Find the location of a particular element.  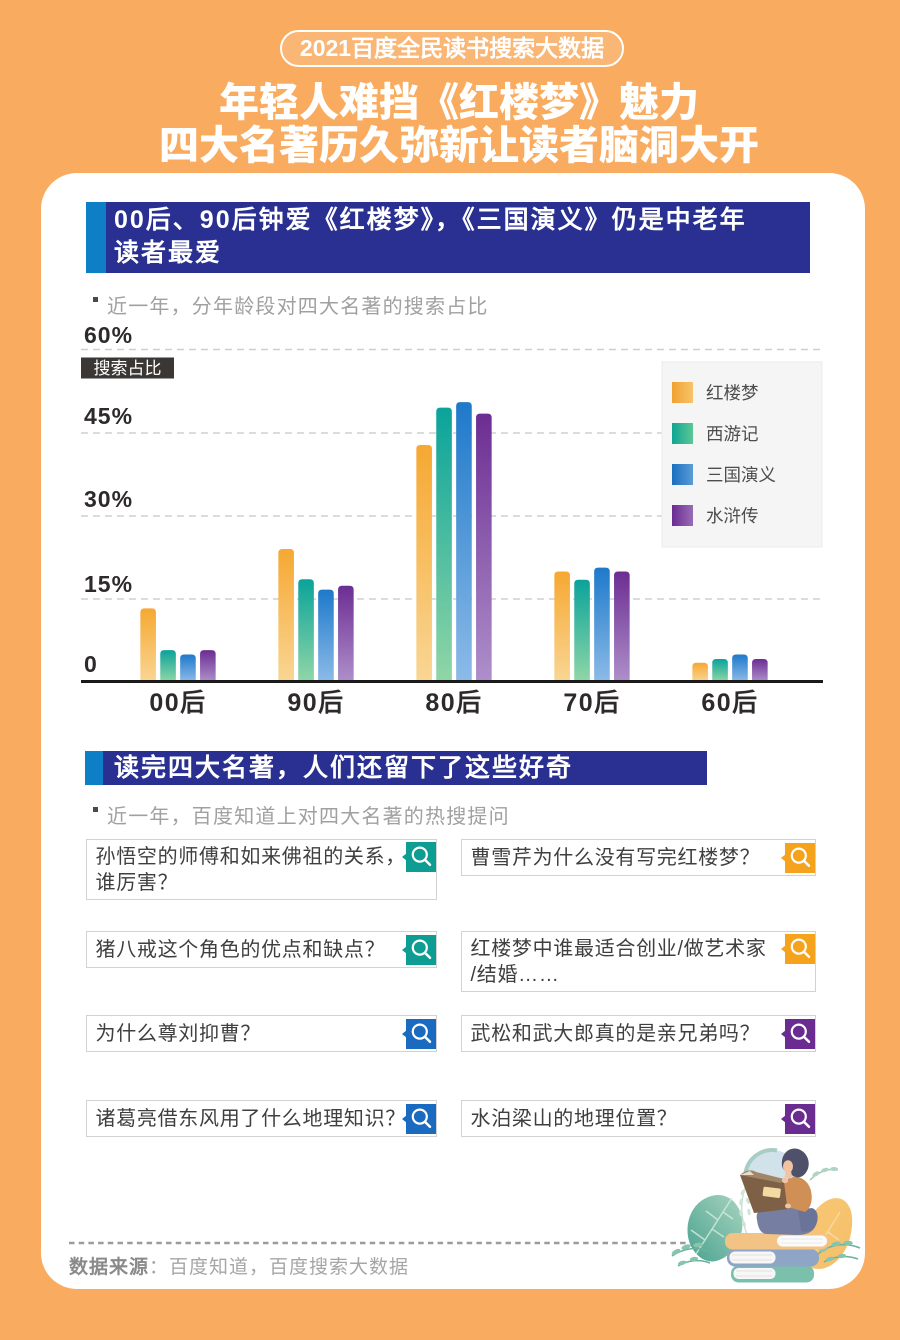

svg-text: 红楼梦 is located at coordinates (732, 393).